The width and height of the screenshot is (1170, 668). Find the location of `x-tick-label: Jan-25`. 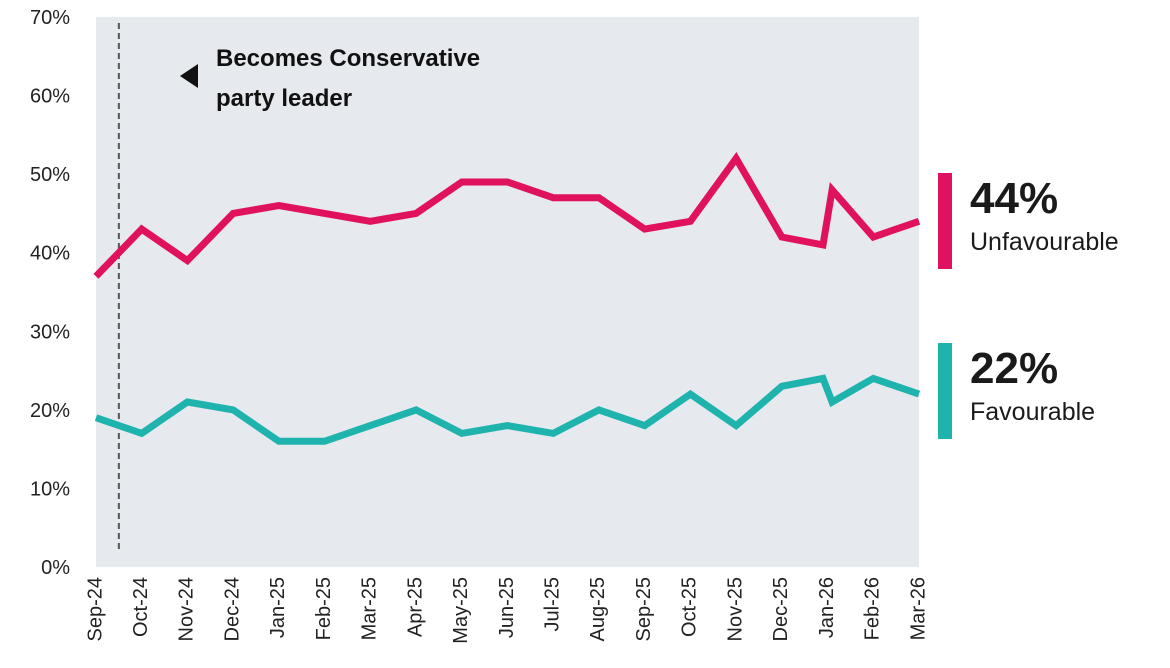

x-tick-label: Jan-25 is located at coordinates (278, 607).